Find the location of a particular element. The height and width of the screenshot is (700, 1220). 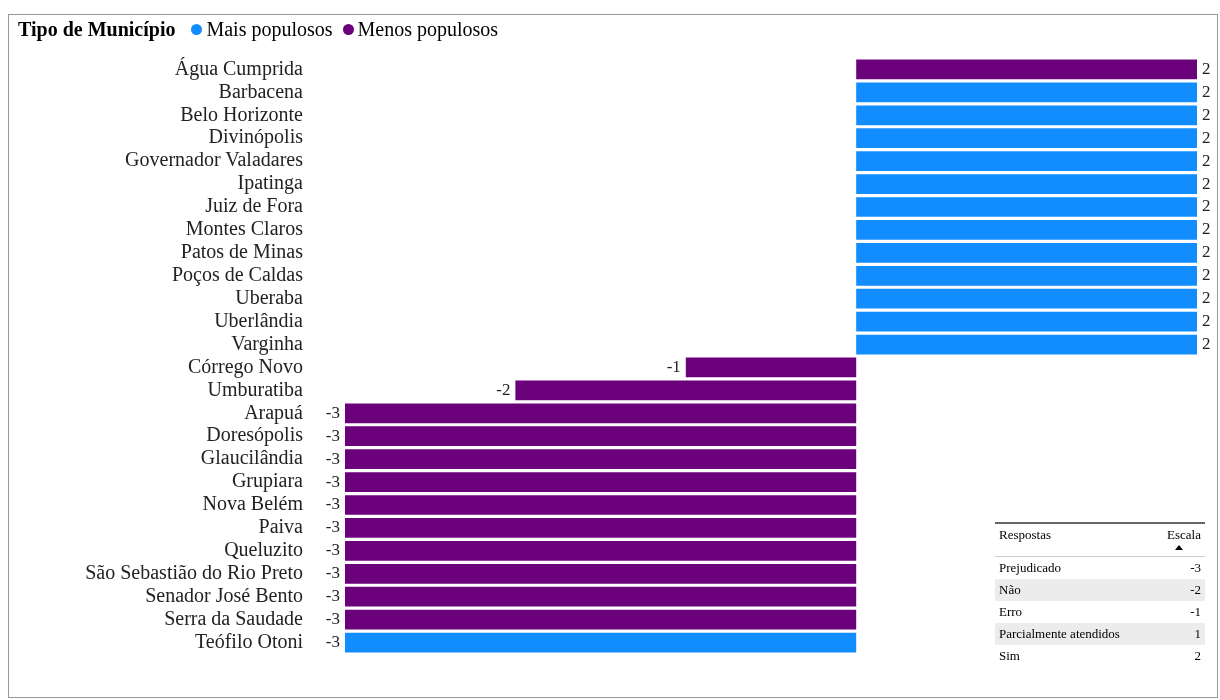

annotation: Não is located at coordinates (1074, 590).